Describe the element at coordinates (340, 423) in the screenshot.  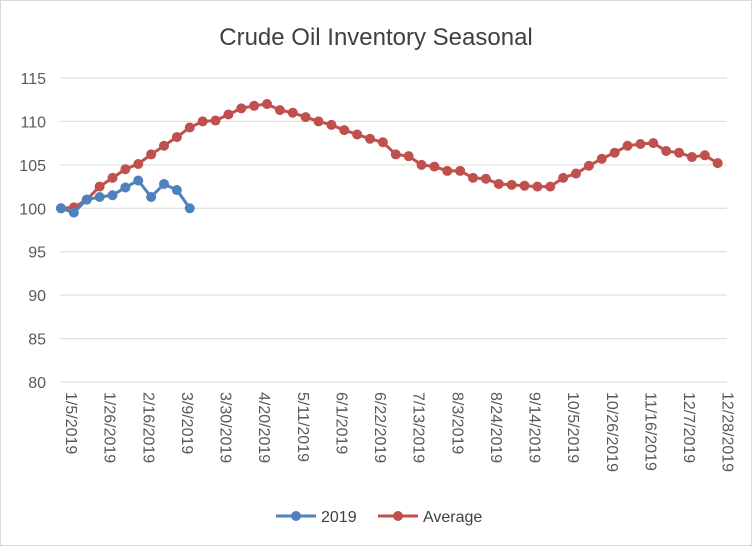
I see `x-tick-label: 6/1/2019` at that location.